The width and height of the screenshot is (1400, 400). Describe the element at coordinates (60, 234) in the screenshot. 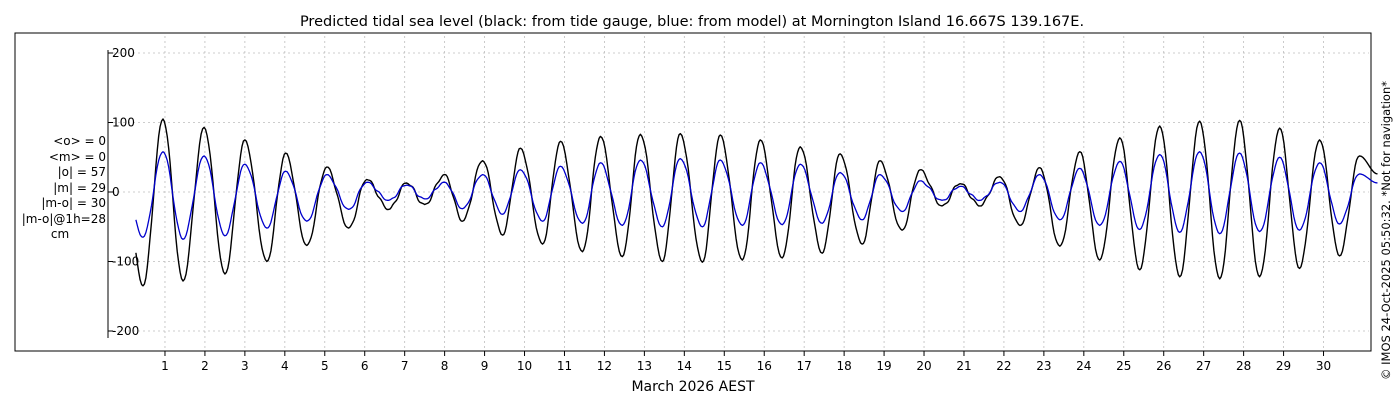

I see `stat-unit: cm` at that location.